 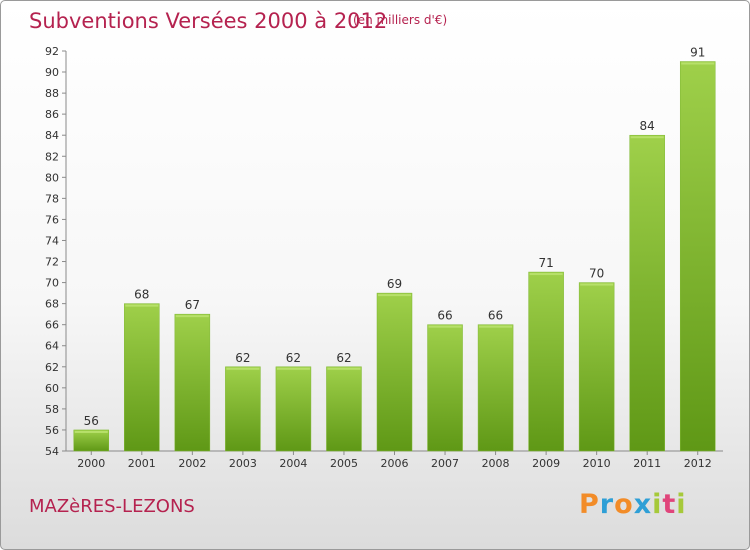 What do you see at coordinates (293, 463) in the screenshot?
I see `x-tick-label: 2004` at bounding box center [293, 463].